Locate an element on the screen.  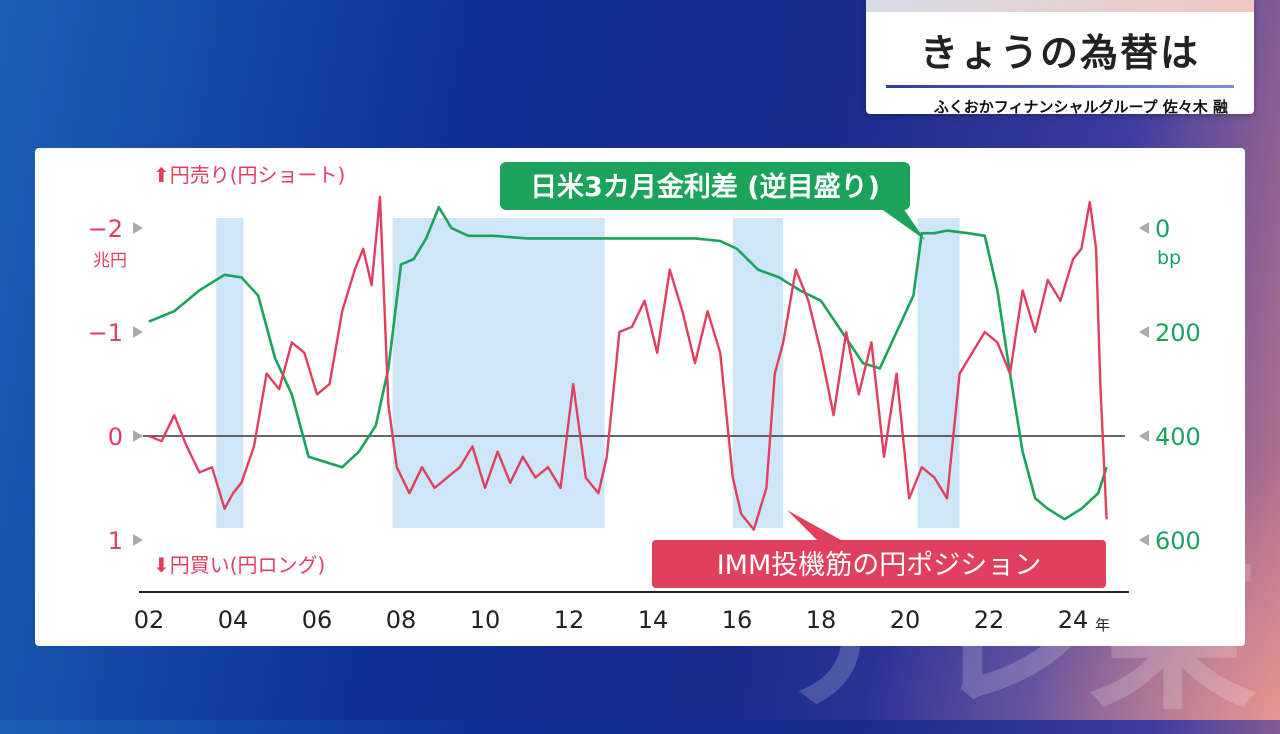
speaker-credit: ふくおかフィナンシャルグループ 佐々木 融 is located at coordinates (1080, 107).